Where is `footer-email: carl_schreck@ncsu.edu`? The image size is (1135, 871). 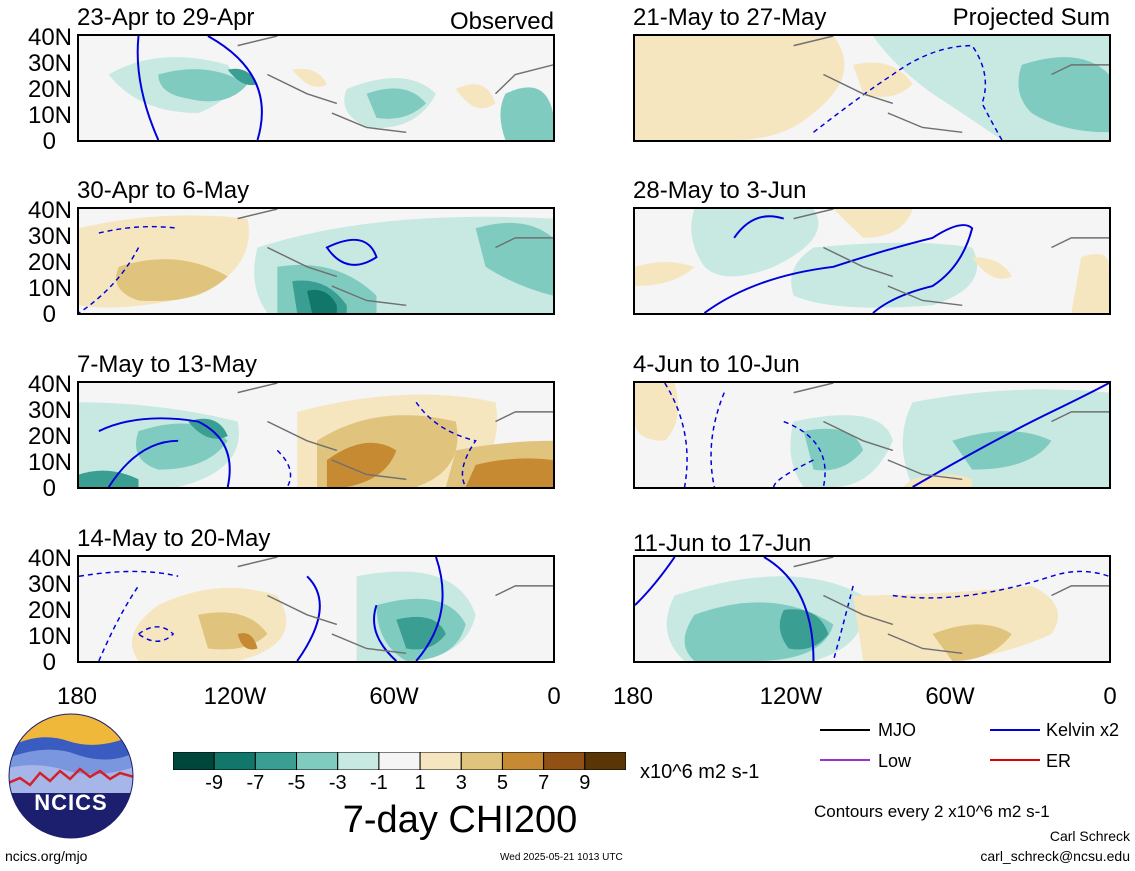
footer-email: carl_schreck@ncsu.edu is located at coordinates (1055, 856).